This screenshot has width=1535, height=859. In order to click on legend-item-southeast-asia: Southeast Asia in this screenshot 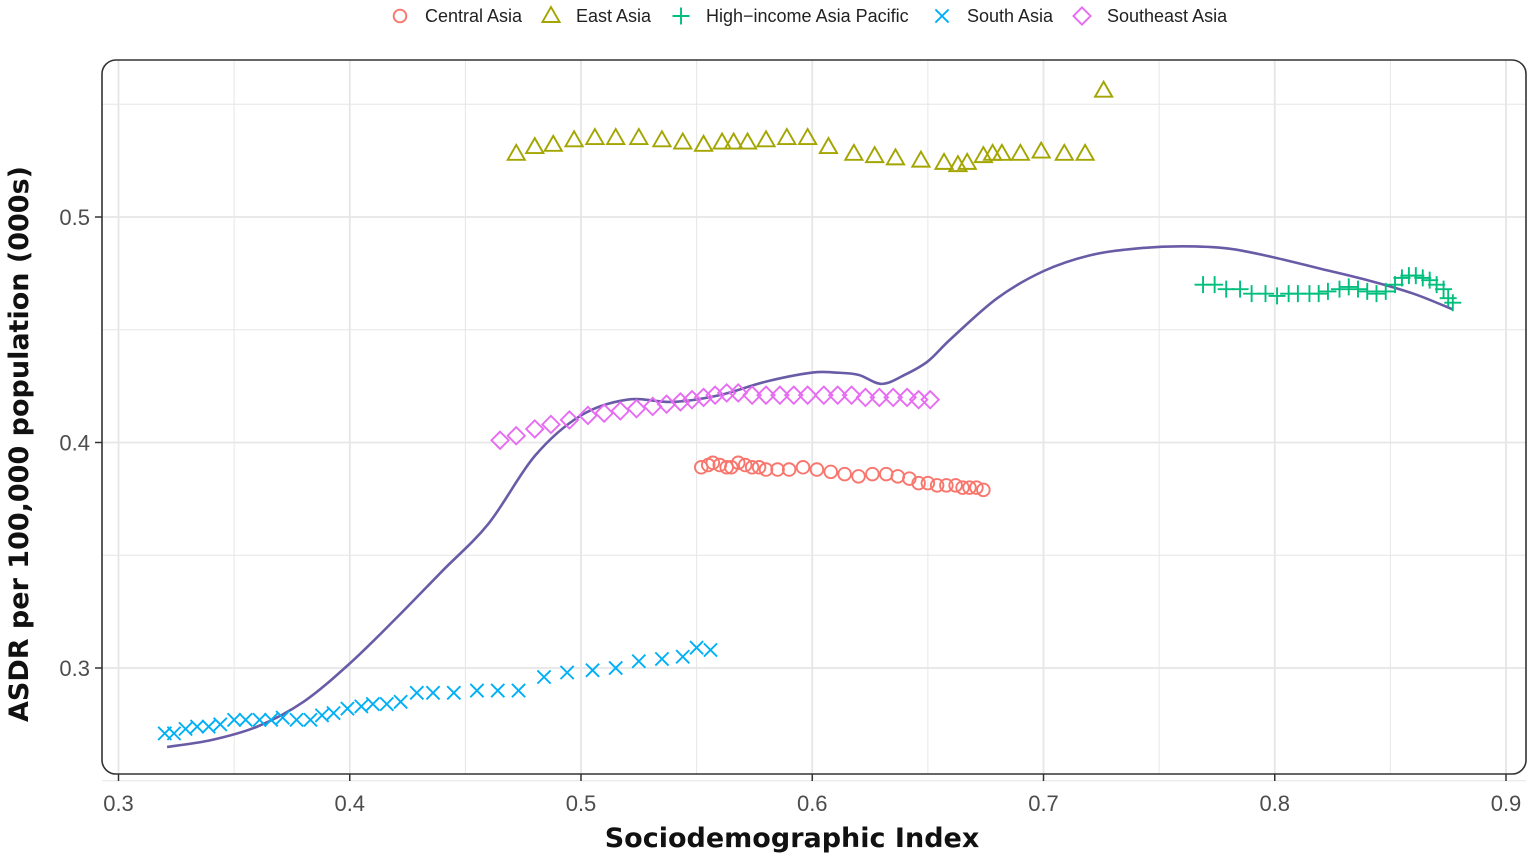, I will do `click(1150, 16)`.